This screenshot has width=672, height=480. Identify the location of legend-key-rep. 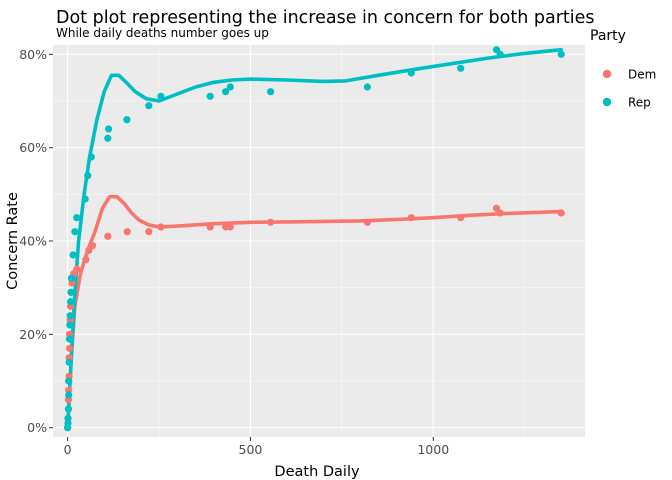
(607, 102).